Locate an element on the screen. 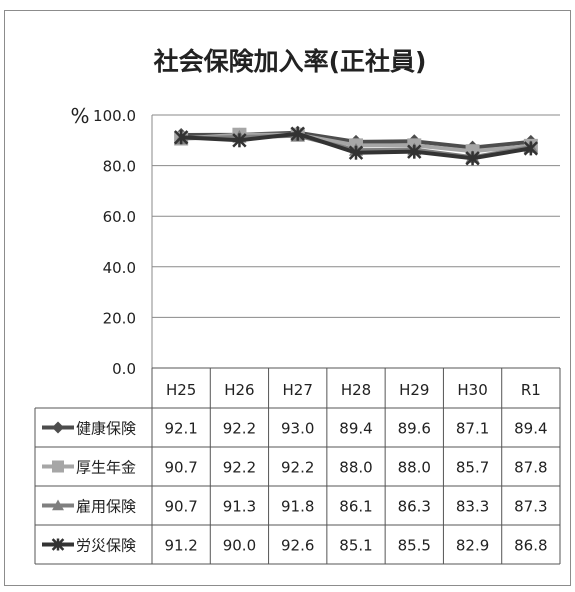 The width and height of the screenshot is (575, 592). data-label: 85.5 is located at coordinates (414, 546).